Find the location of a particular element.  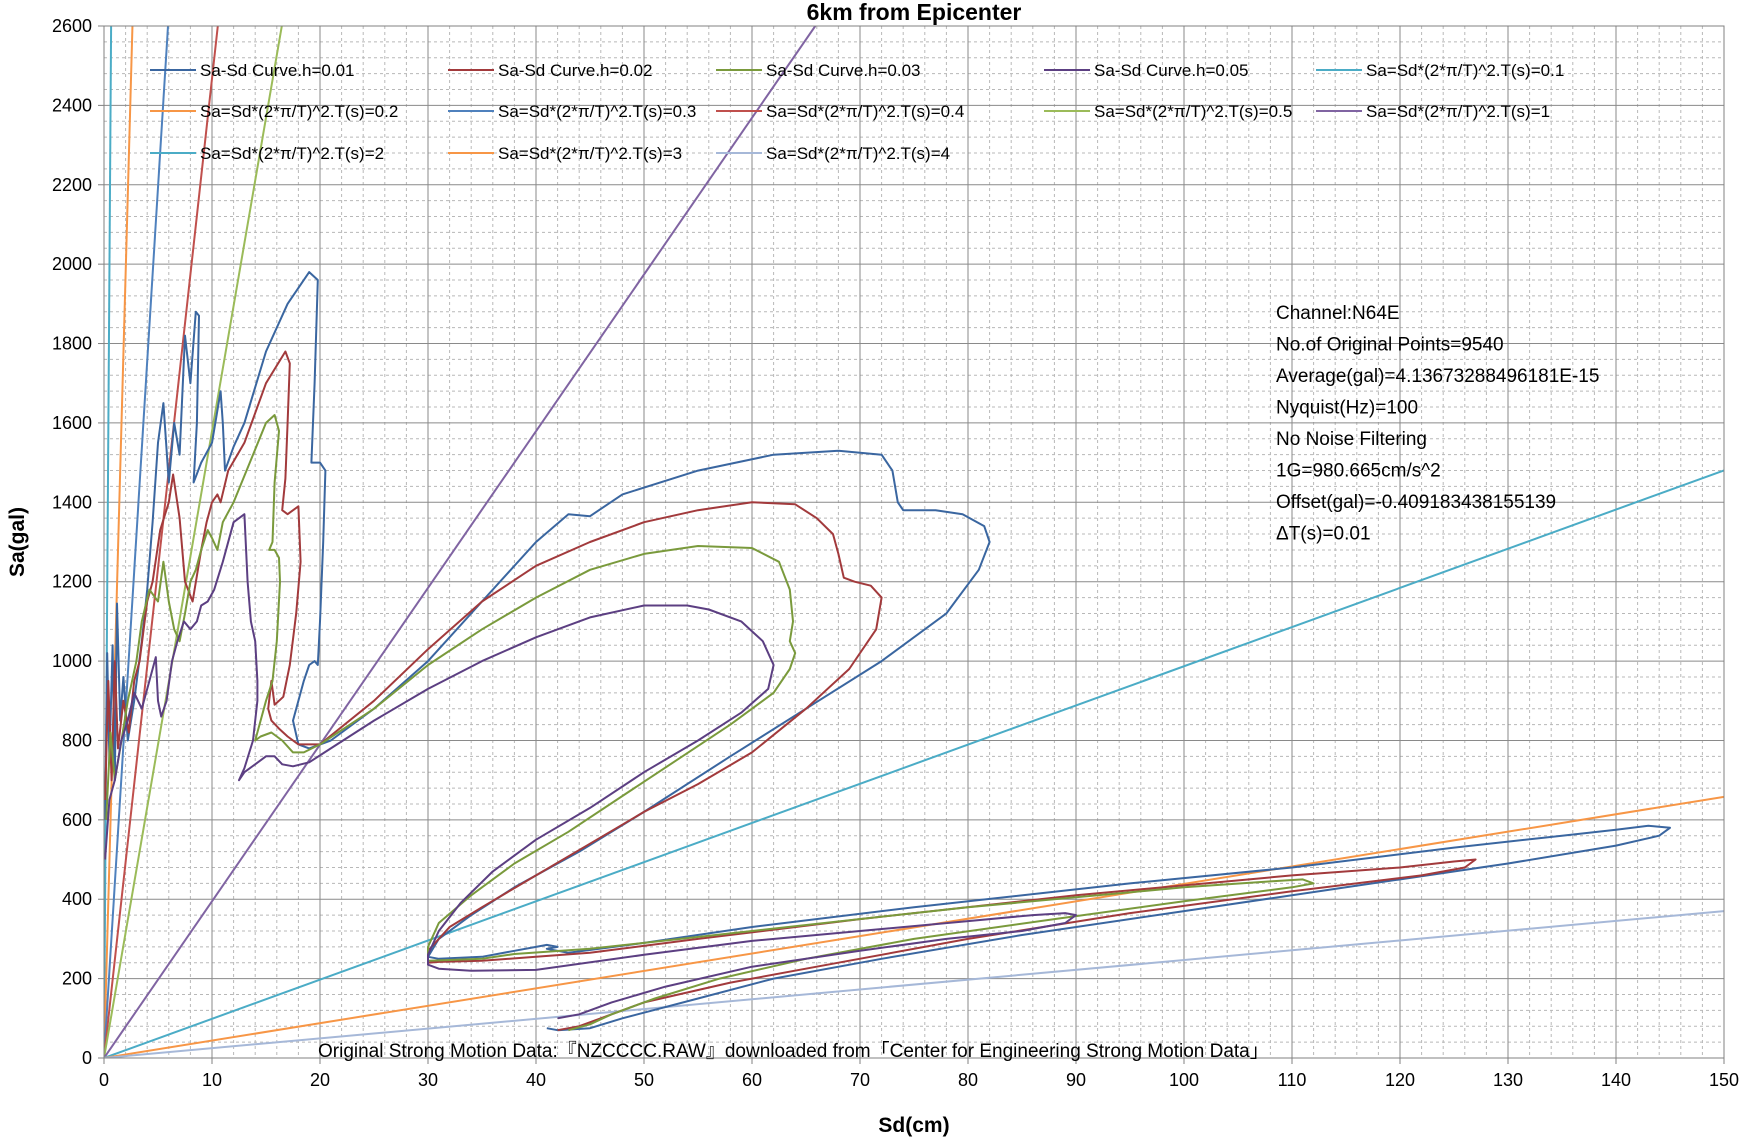

x-tick-label: 0 is located at coordinates (104, 1080).